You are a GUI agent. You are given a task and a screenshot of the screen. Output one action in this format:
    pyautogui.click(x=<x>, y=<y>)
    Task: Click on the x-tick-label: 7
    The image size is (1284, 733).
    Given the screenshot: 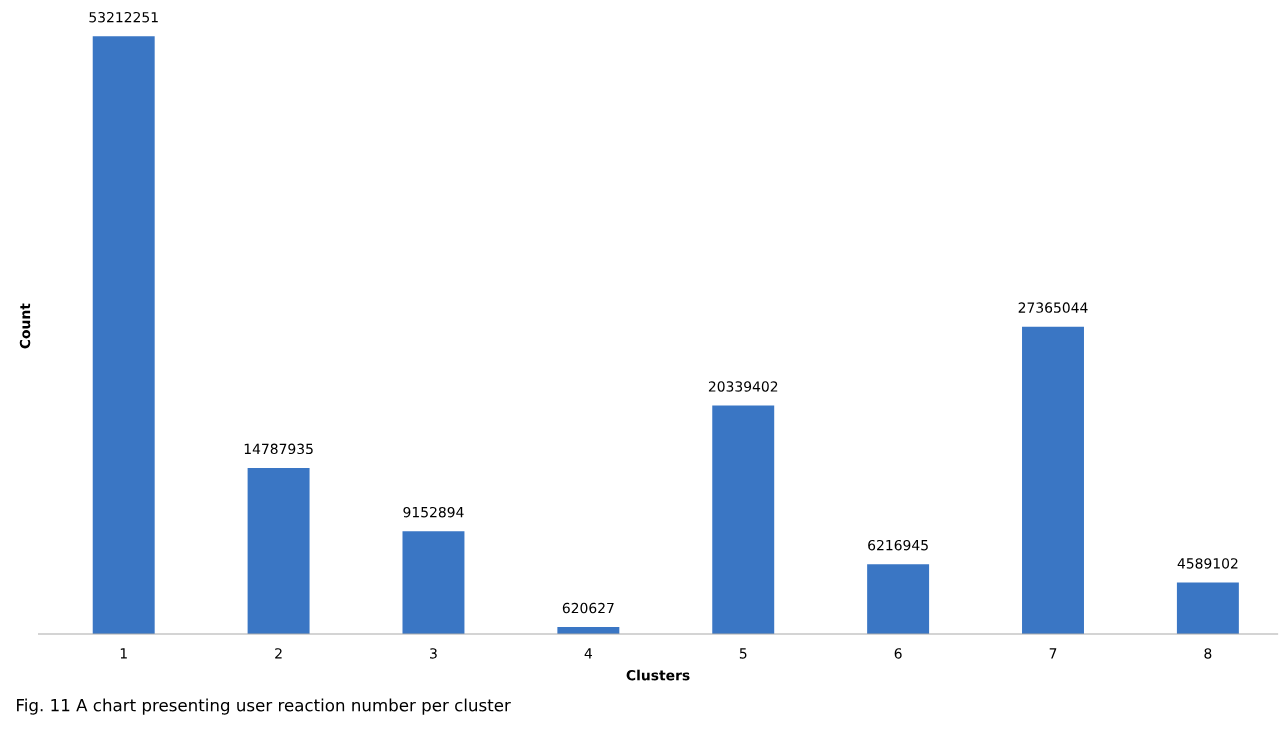 What is the action you would take?
    pyautogui.click(x=1053, y=653)
    